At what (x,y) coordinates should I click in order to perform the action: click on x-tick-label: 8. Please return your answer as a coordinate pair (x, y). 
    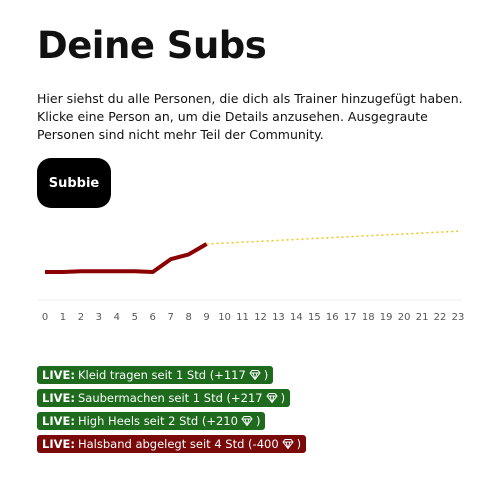
    Looking at the image, I should click on (188, 317).